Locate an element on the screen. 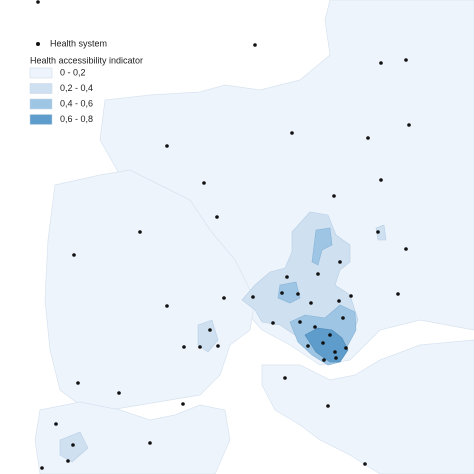 The image size is (474, 474). legend-point-symbol is located at coordinates (38, 44).